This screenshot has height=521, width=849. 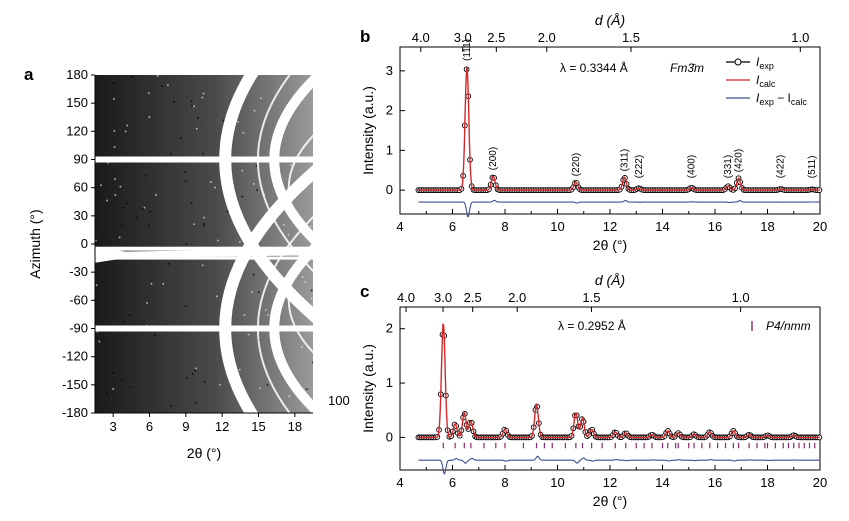 What do you see at coordinates (365, 36) in the screenshot?
I see `panel-label-b: b` at bounding box center [365, 36].